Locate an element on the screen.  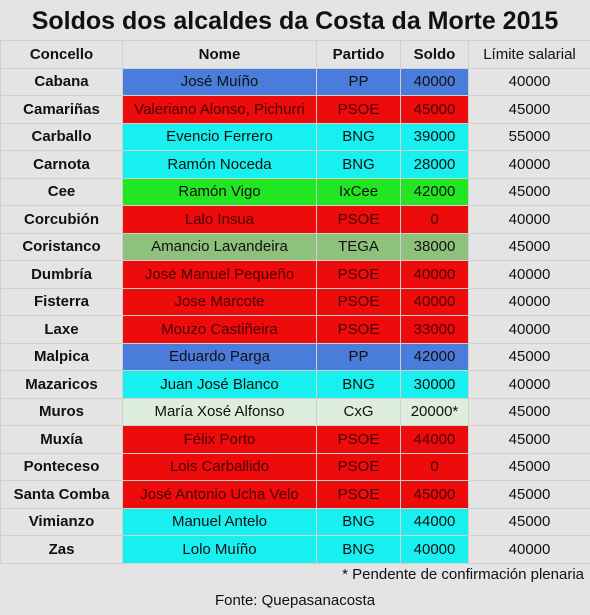
cell-concello: Muros is located at coordinates (61, 411).